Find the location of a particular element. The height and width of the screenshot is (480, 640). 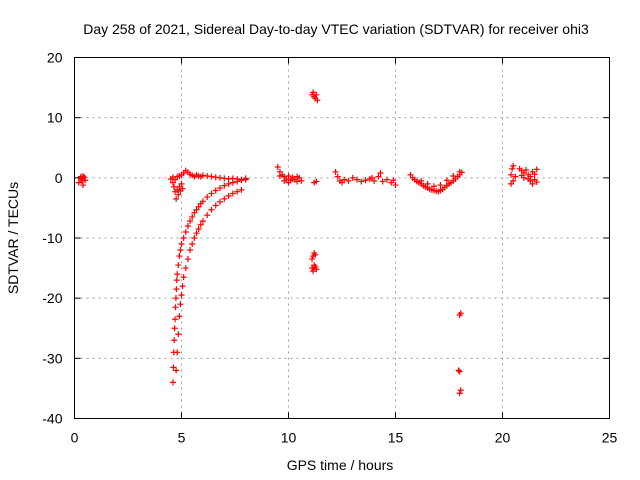

x-axis-label: GPS time / hours is located at coordinates (340, 465).